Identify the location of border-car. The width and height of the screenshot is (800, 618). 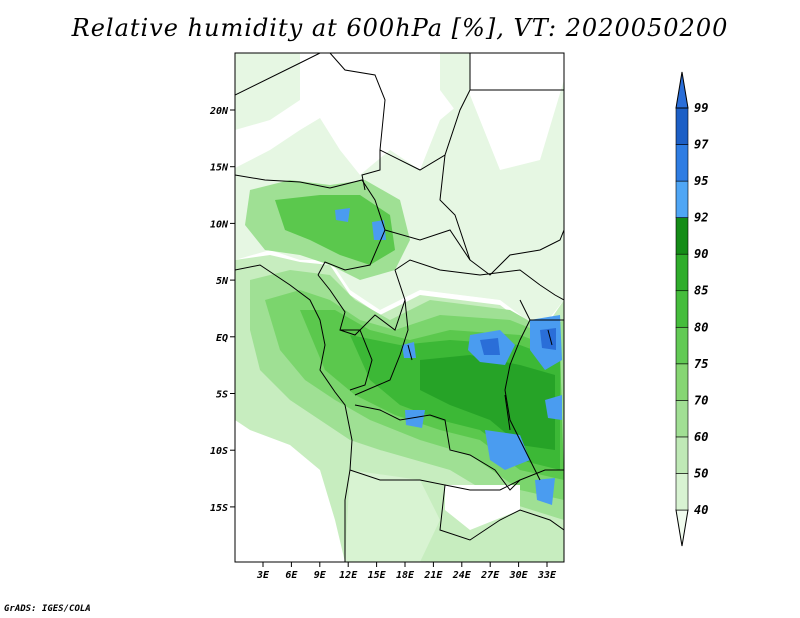
(462, 257).